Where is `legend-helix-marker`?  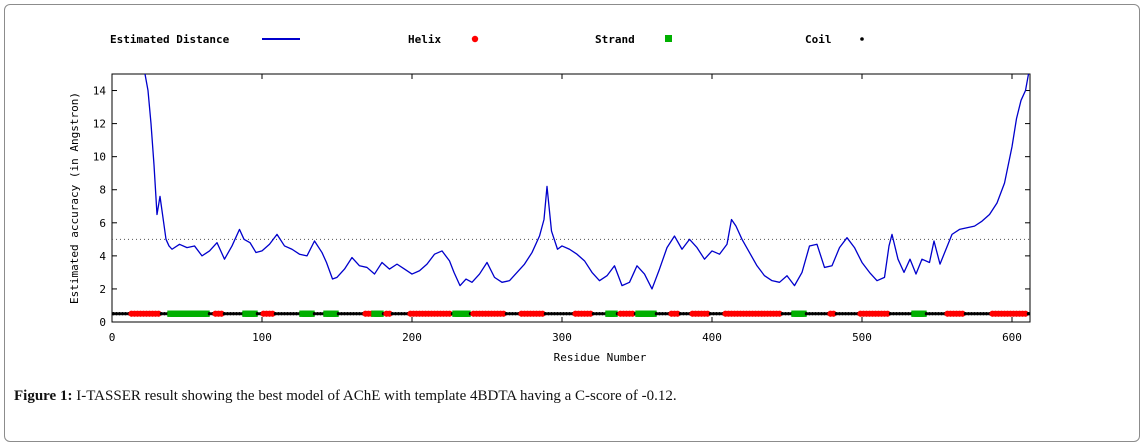 legend-helix-marker is located at coordinates (475, 39).